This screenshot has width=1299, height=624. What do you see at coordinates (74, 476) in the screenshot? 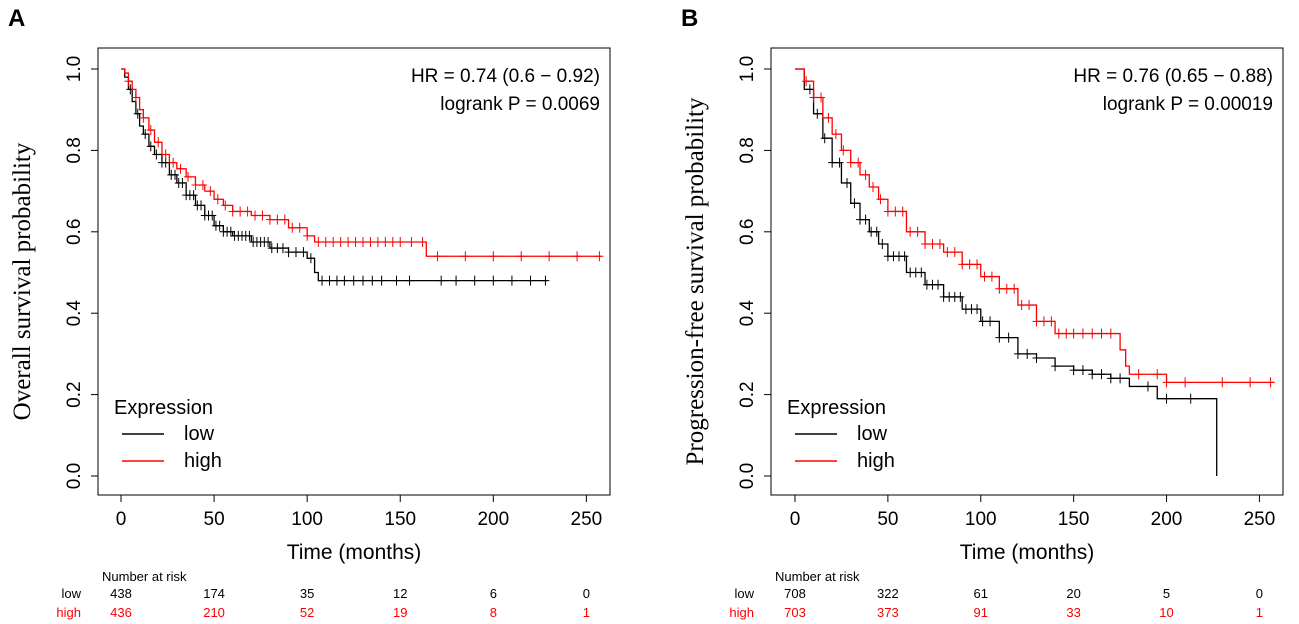
I see `y-tick-label: 0.0` at bounding box center [74, 476].